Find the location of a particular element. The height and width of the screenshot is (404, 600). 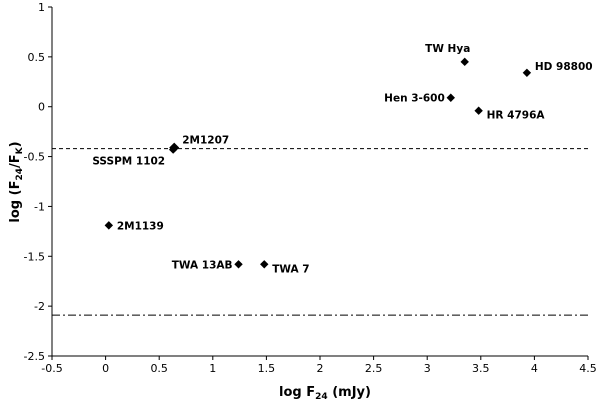

data-point-label: HR 4796A is located at coordinates (516, 116).